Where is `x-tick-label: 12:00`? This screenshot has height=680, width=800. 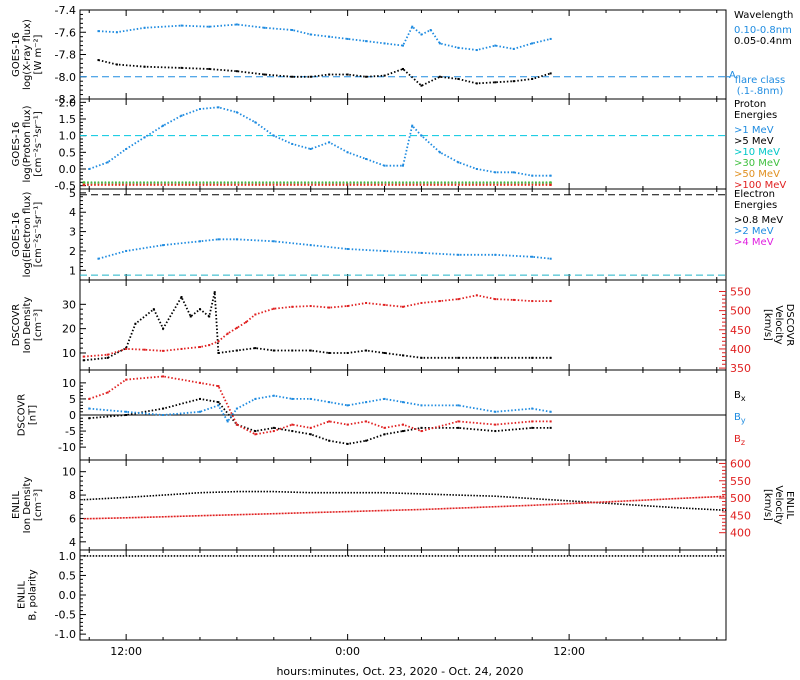
x-tick-label: 12:00 is located at coordinates (569, 651).